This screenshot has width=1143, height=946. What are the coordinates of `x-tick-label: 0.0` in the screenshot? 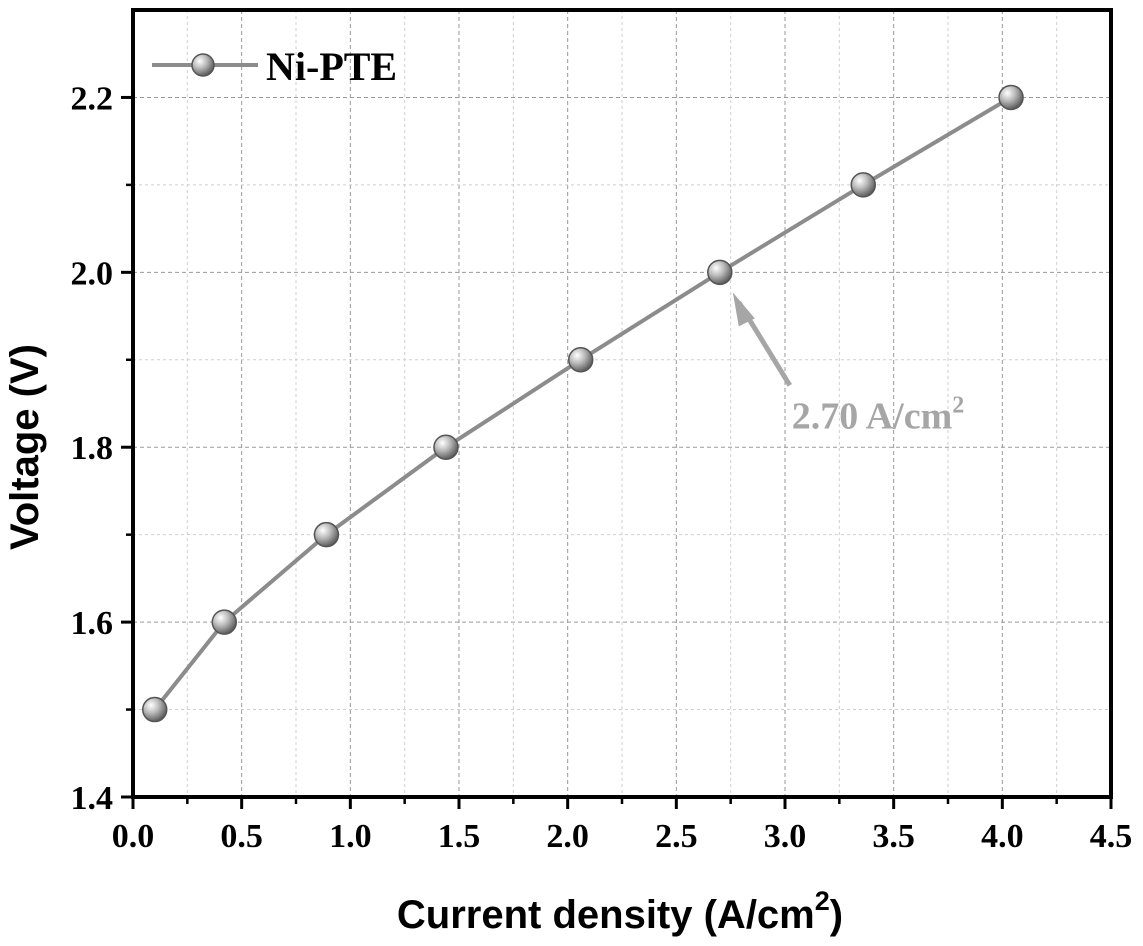 It's located at (133, 836).